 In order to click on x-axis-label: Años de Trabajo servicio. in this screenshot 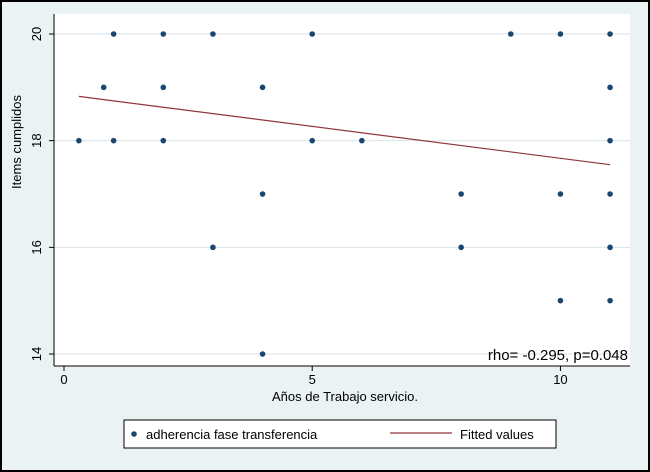, I will do `click(345, 396)`.